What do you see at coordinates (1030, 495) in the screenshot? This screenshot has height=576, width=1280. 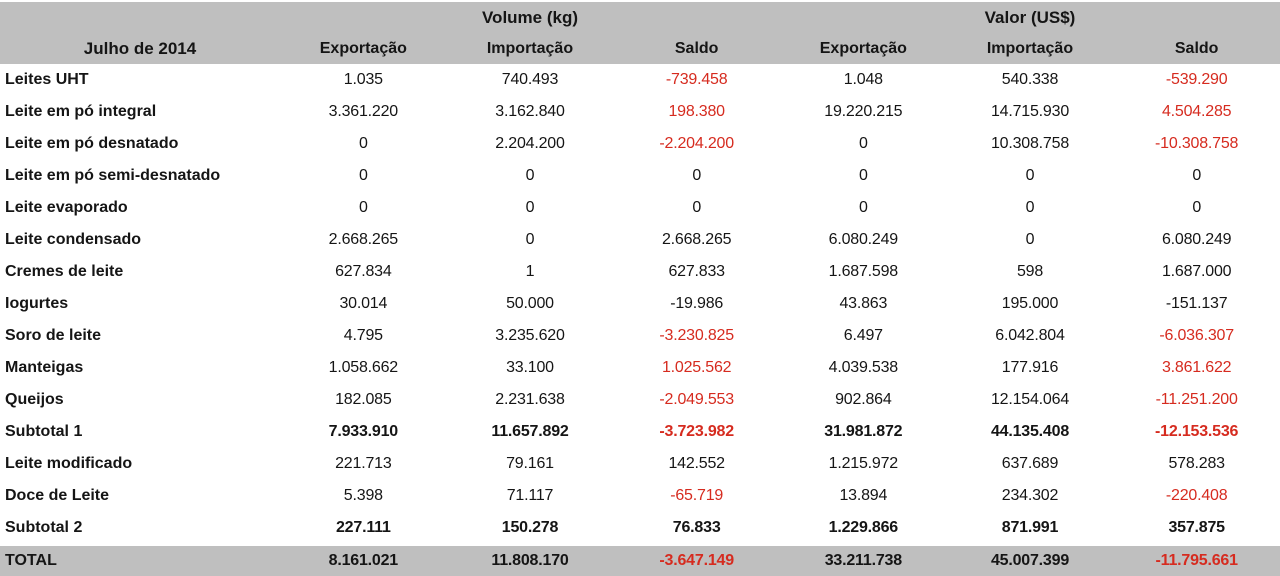 I see `cell-value: 234.302` at bounding box center [1030, 495].